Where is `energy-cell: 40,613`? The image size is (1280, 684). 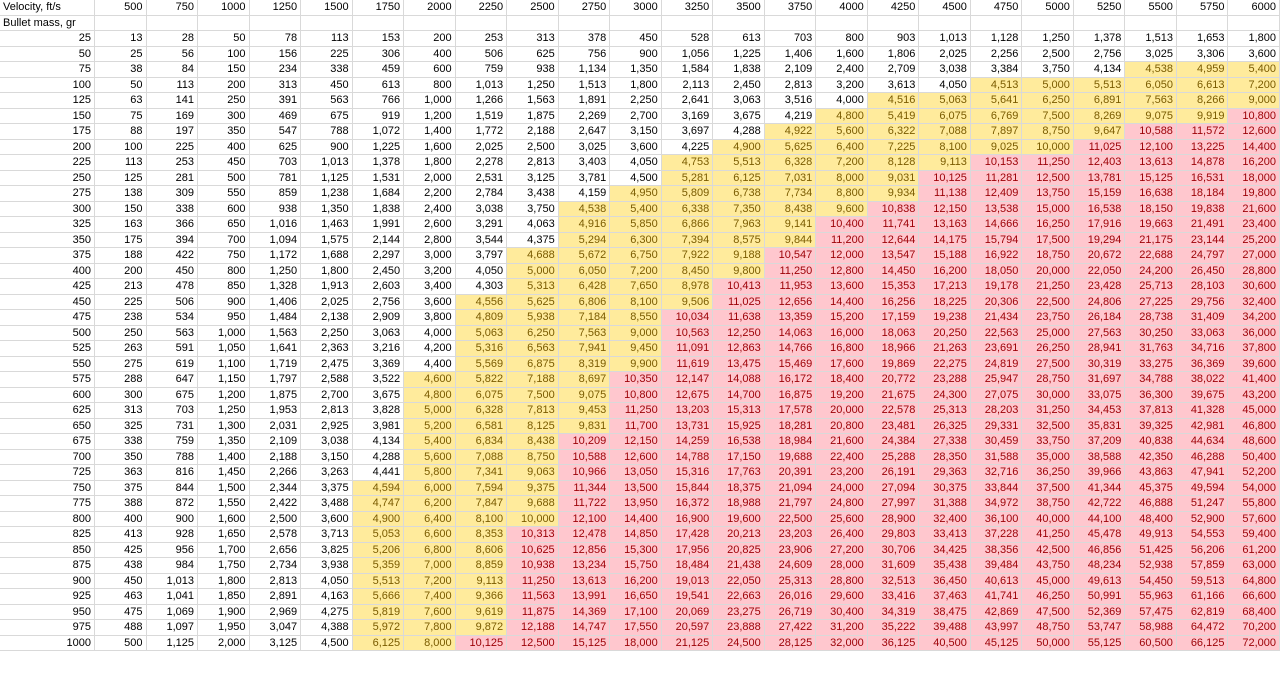
energy-cell: 40,613 is located at coordinates (996, 581).